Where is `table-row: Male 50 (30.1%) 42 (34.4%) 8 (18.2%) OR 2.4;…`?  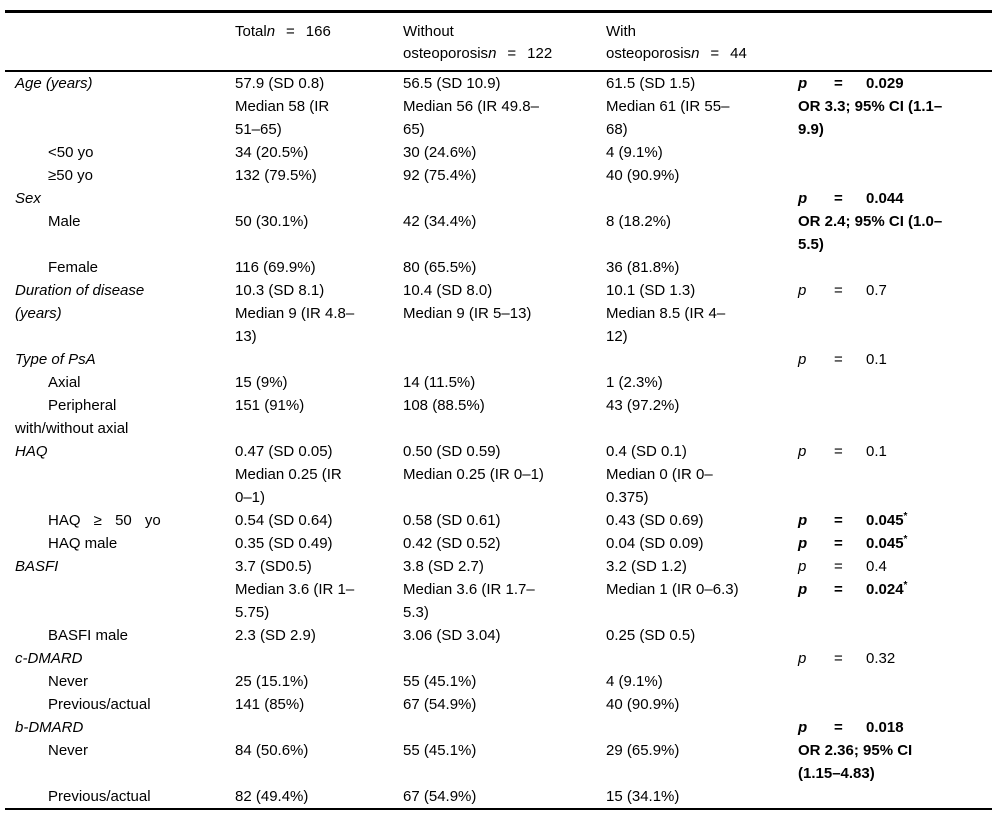 table-row: Male 50 (30.1%) 42 (34.4%) 8 (18.2%) OR 2.4;… is located at coordinates (498, 233).